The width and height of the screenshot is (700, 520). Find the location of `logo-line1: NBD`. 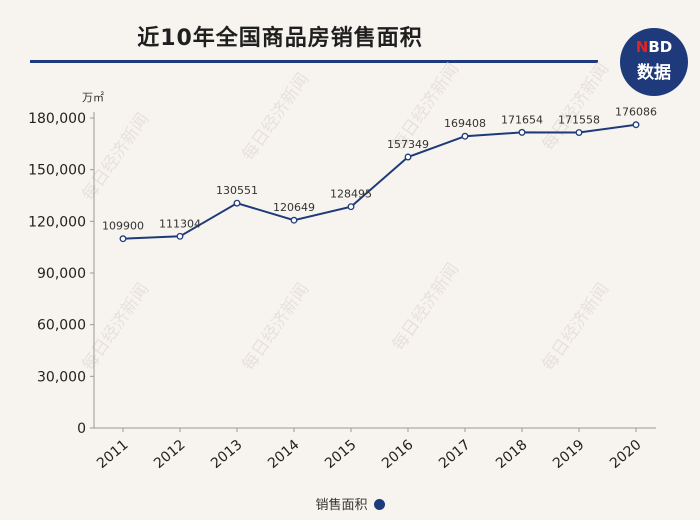

logo-line1: NBD is located at coordinates (654, 47).